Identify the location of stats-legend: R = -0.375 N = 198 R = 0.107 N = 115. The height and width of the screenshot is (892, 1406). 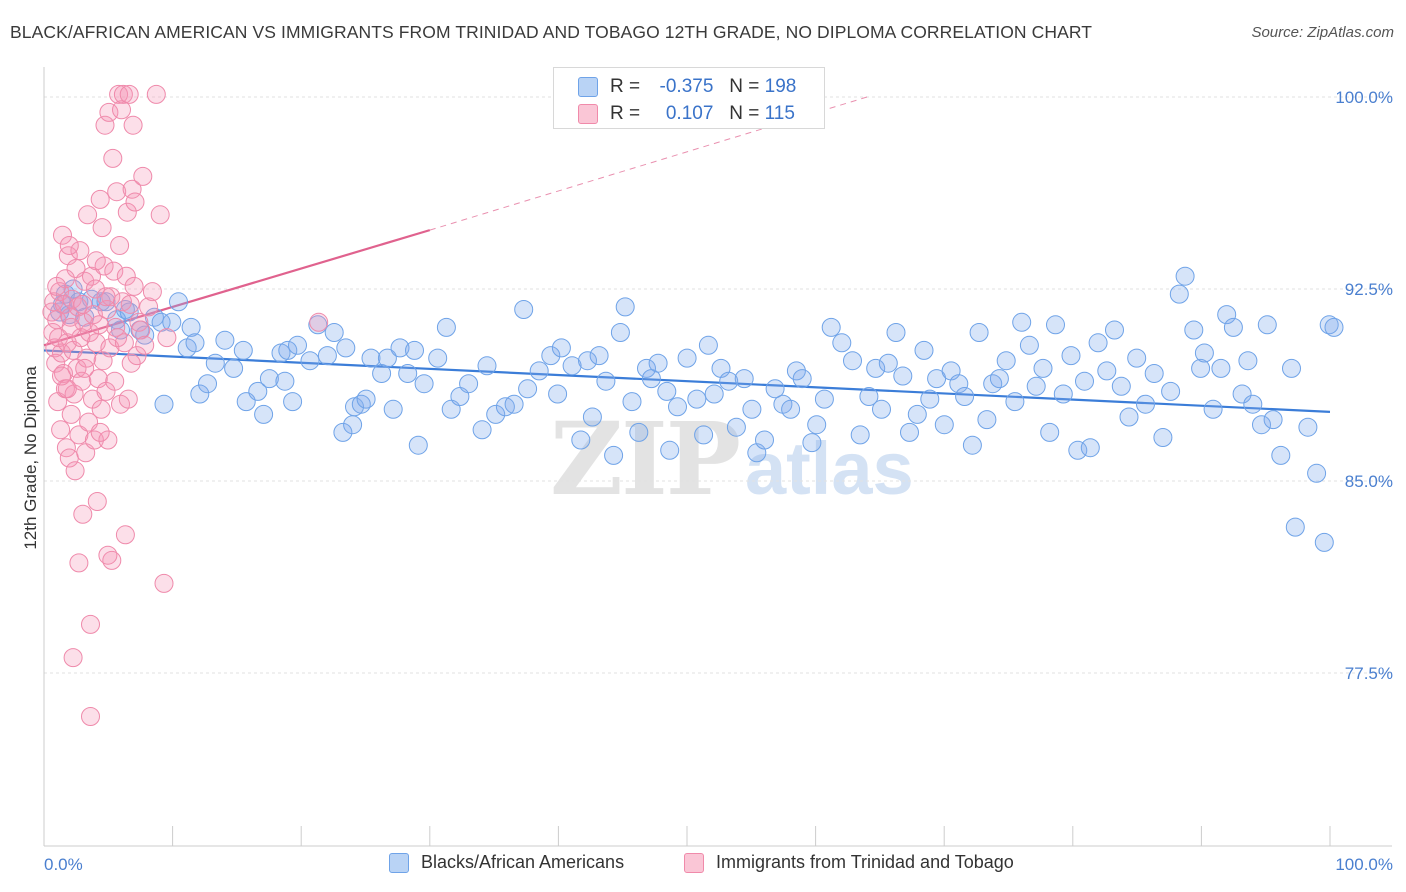
(689, 98).